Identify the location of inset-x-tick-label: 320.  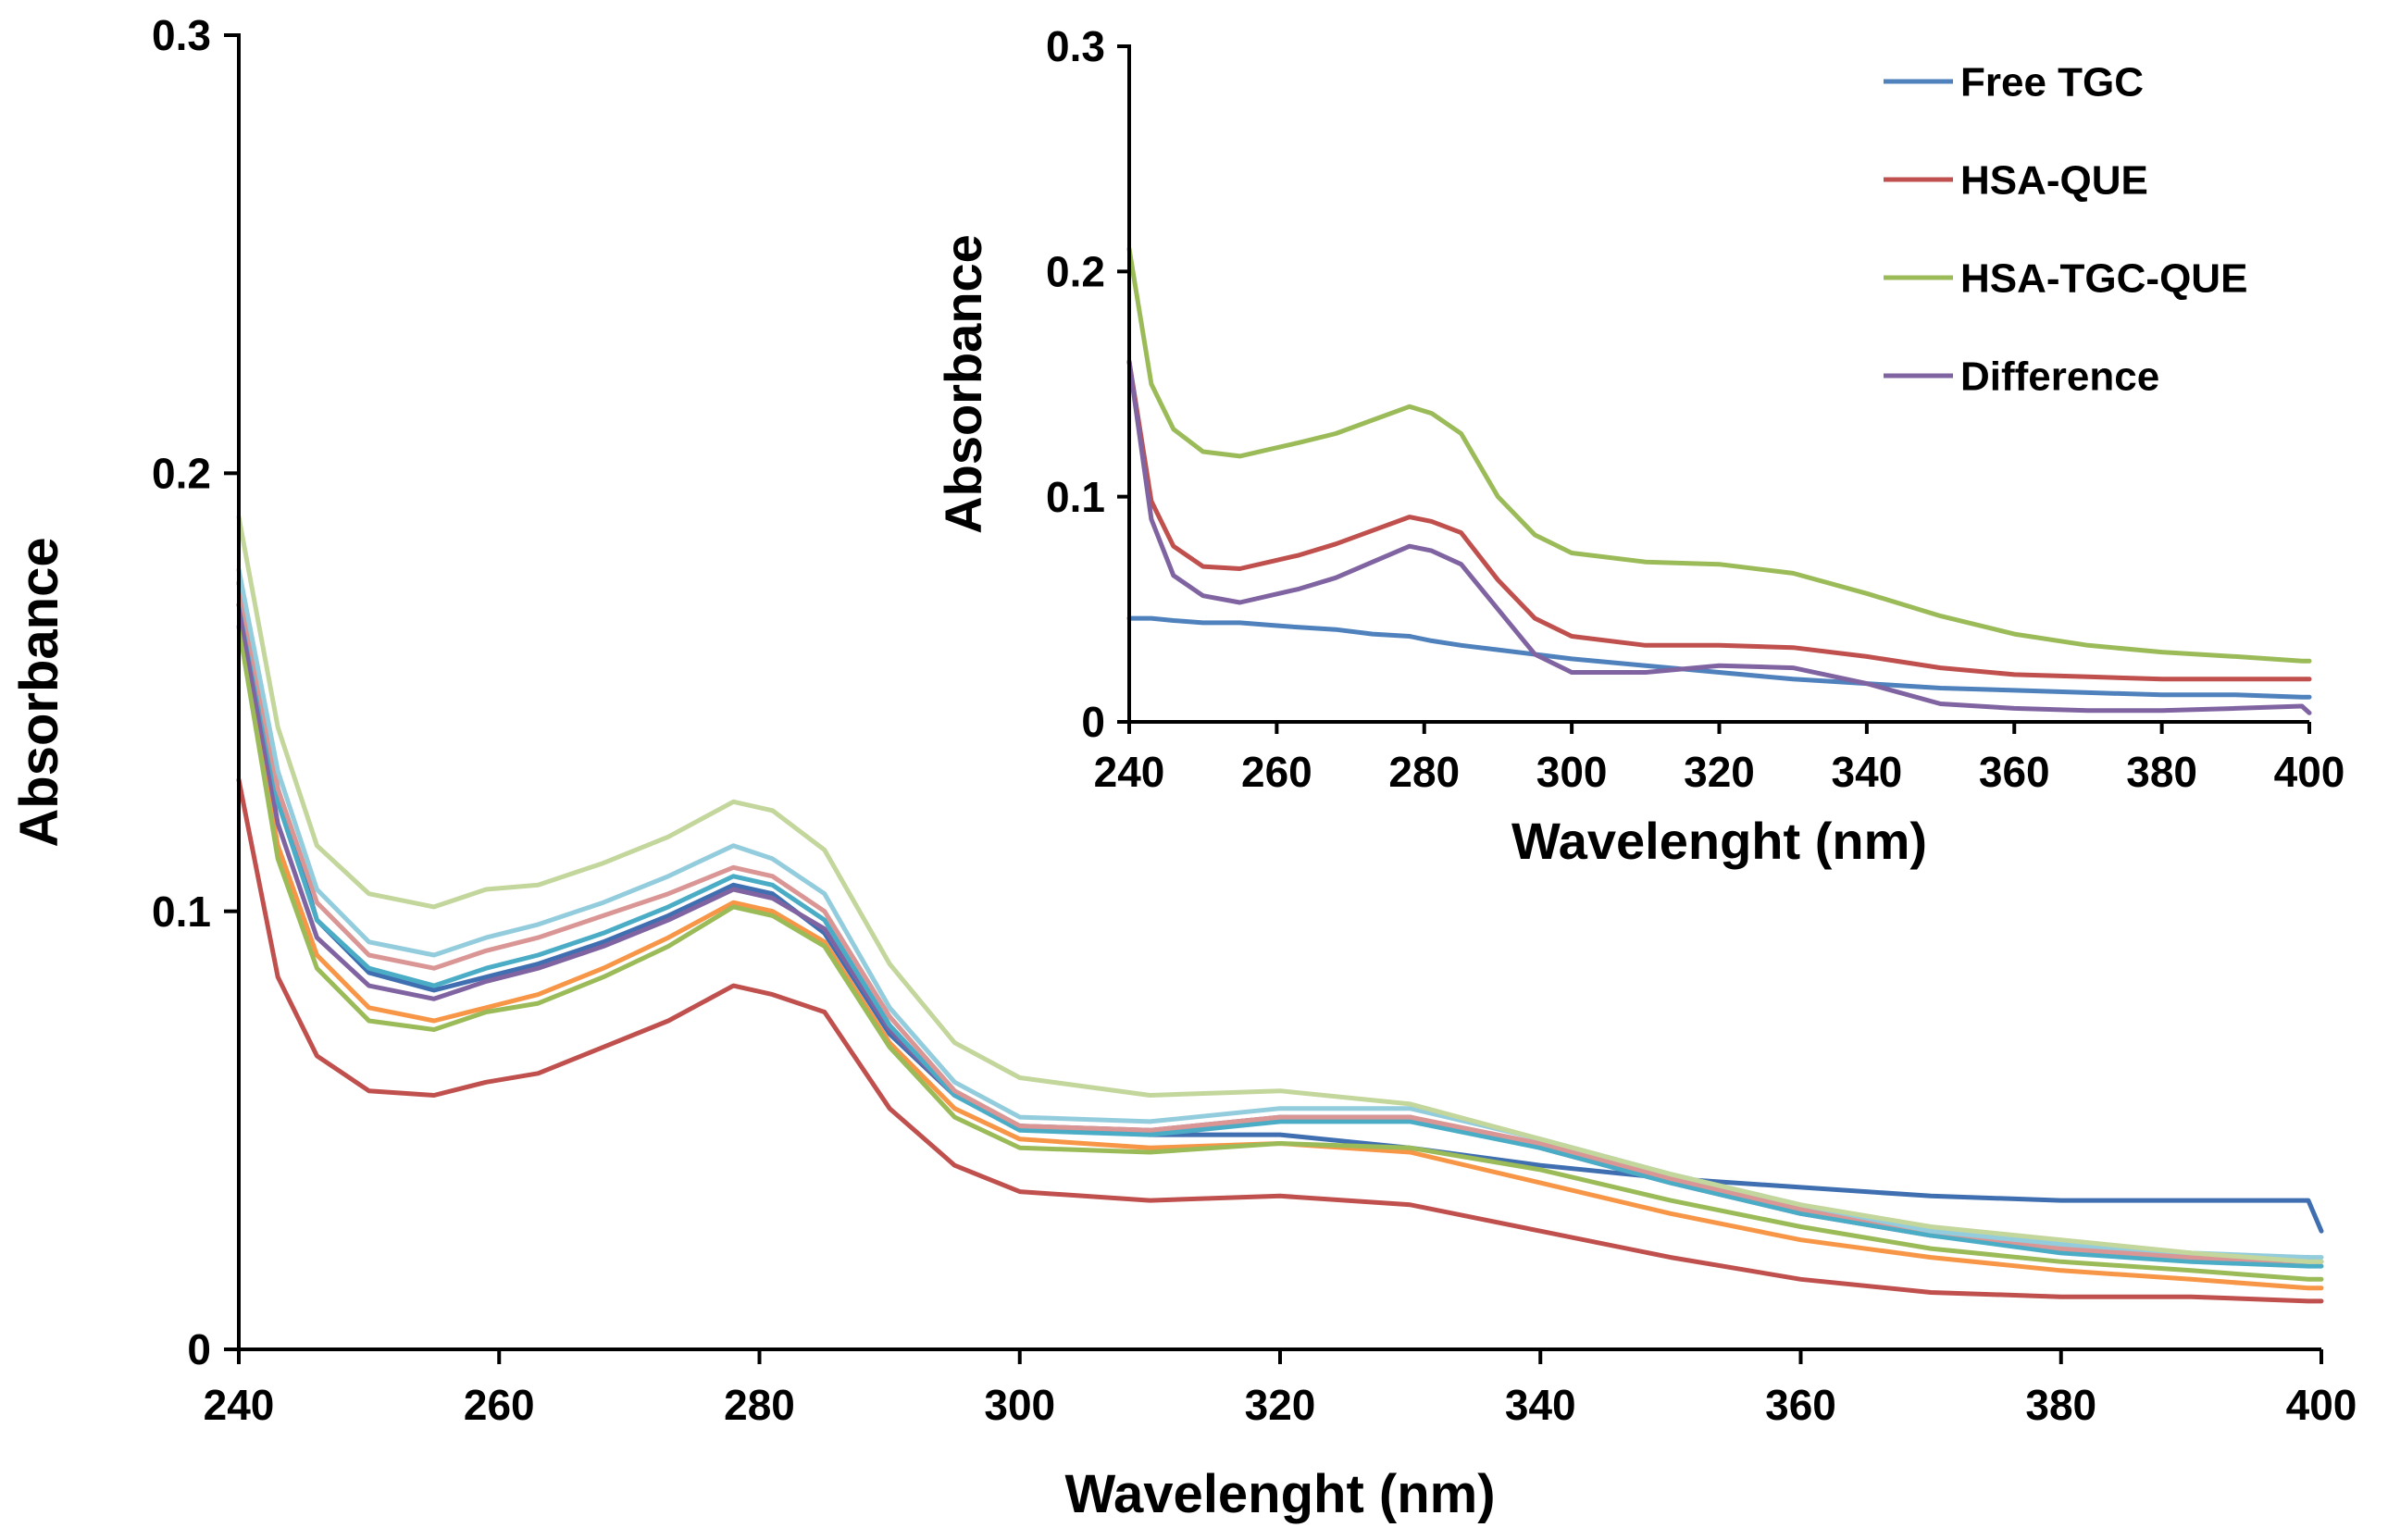
(1719, 772).